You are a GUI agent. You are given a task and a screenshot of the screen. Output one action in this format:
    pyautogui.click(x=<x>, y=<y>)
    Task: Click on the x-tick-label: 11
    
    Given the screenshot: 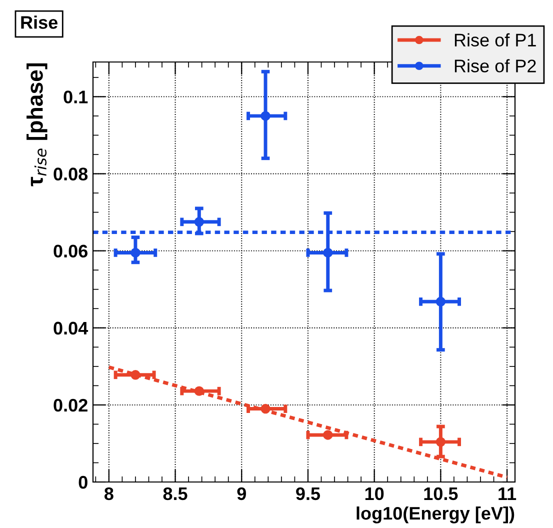 What is the action you would take?
    pyautogui.click(x=507, y=494)
    